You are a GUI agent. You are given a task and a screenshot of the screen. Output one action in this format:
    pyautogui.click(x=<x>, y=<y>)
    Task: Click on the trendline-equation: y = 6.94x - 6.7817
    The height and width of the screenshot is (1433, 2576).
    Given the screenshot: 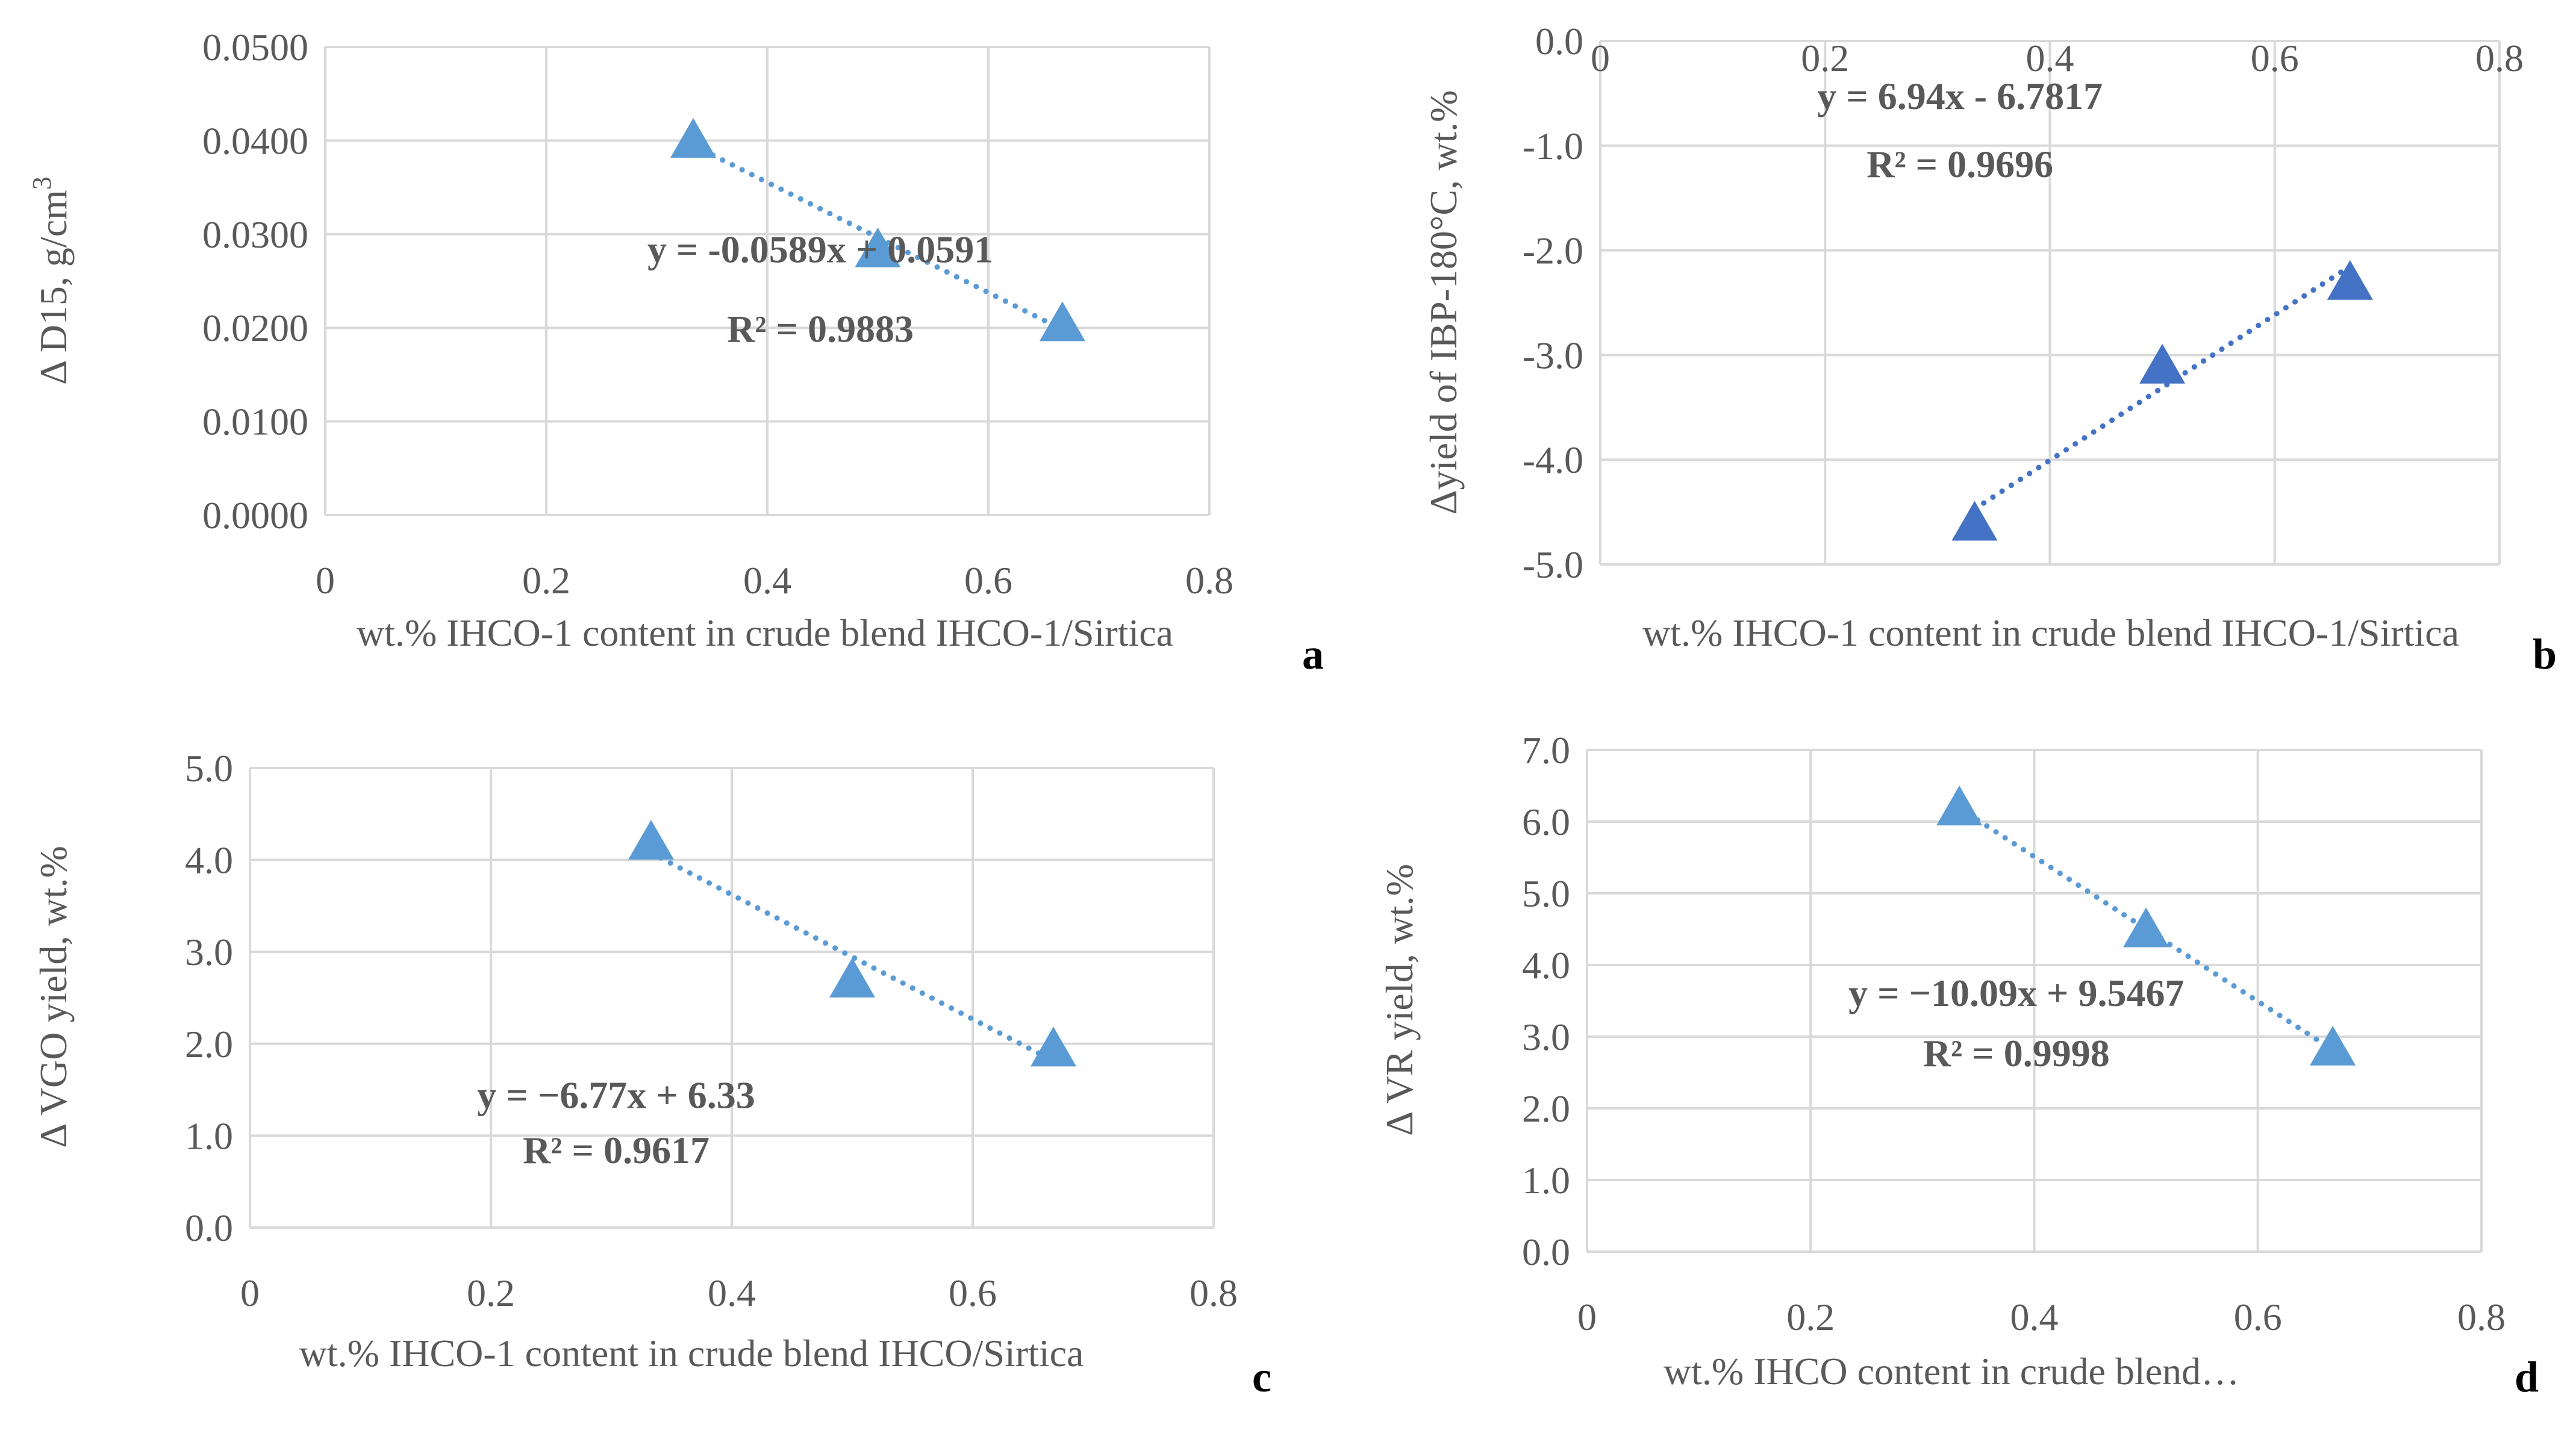 What is the action you would take?
    pyautogui.click(x=1960, y=96)
    